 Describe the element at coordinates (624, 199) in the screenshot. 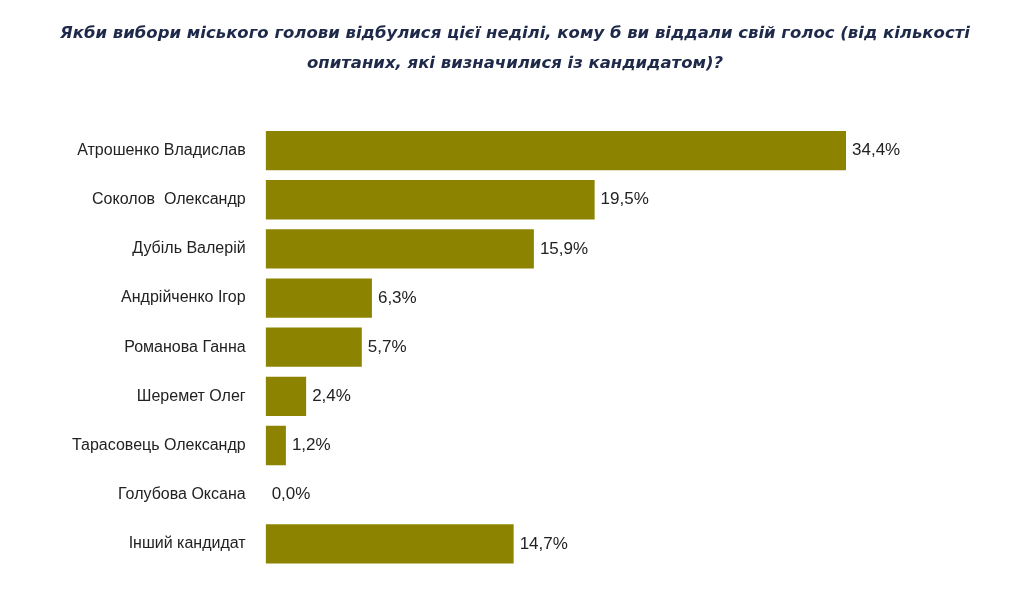

I see `data-label: 19,5%` at that location.